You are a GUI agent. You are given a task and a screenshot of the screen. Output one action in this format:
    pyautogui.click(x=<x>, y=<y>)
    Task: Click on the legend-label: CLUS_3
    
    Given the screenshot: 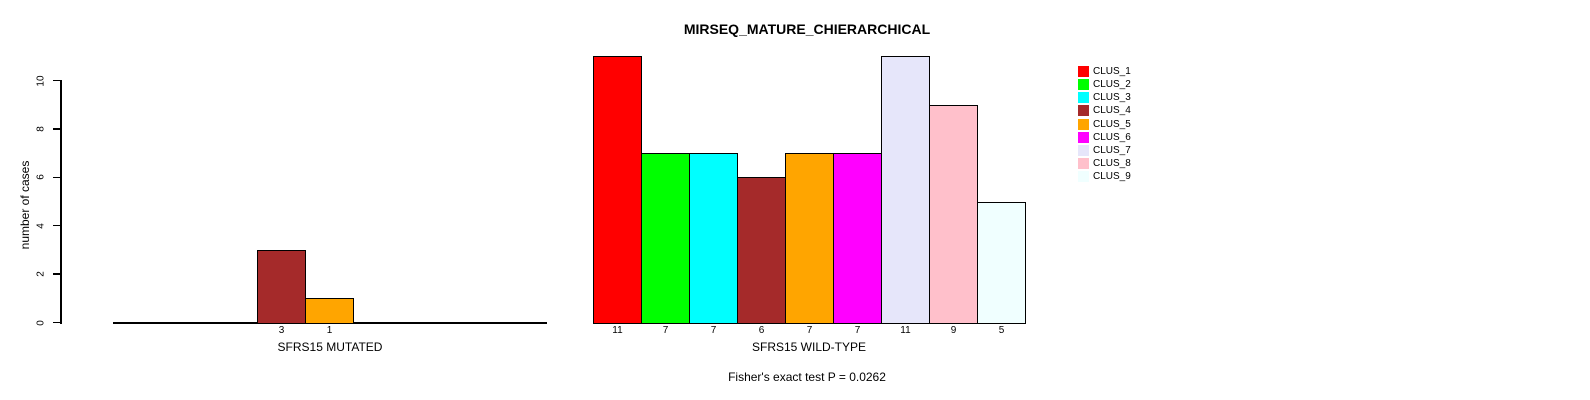 What is the action you would take?
    pyautogui.click(x=1112, y=98)
    